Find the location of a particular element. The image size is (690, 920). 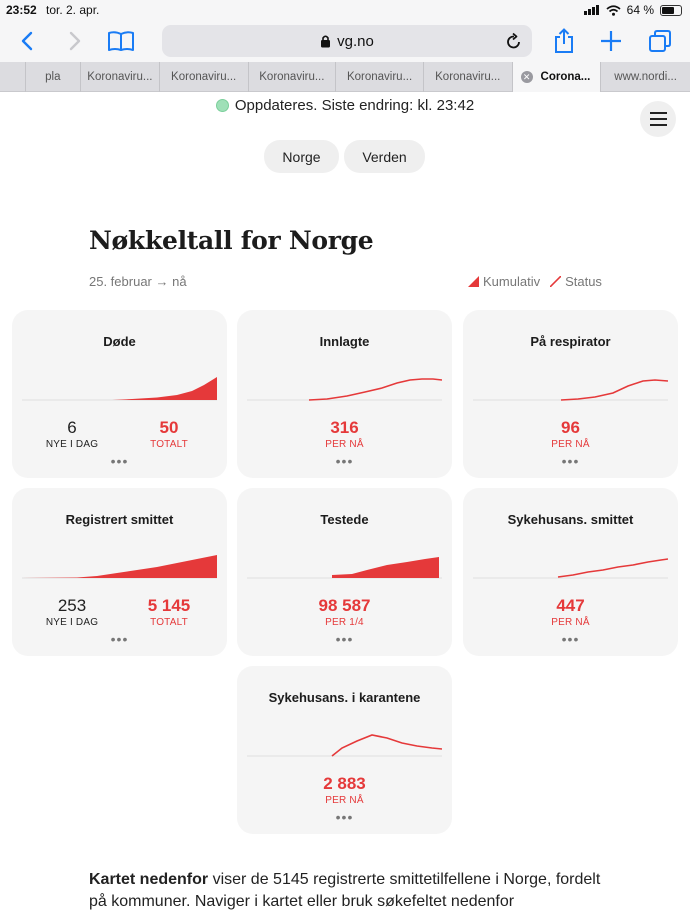

card-title: Registrert smittet is located at coordinates (119, 519).